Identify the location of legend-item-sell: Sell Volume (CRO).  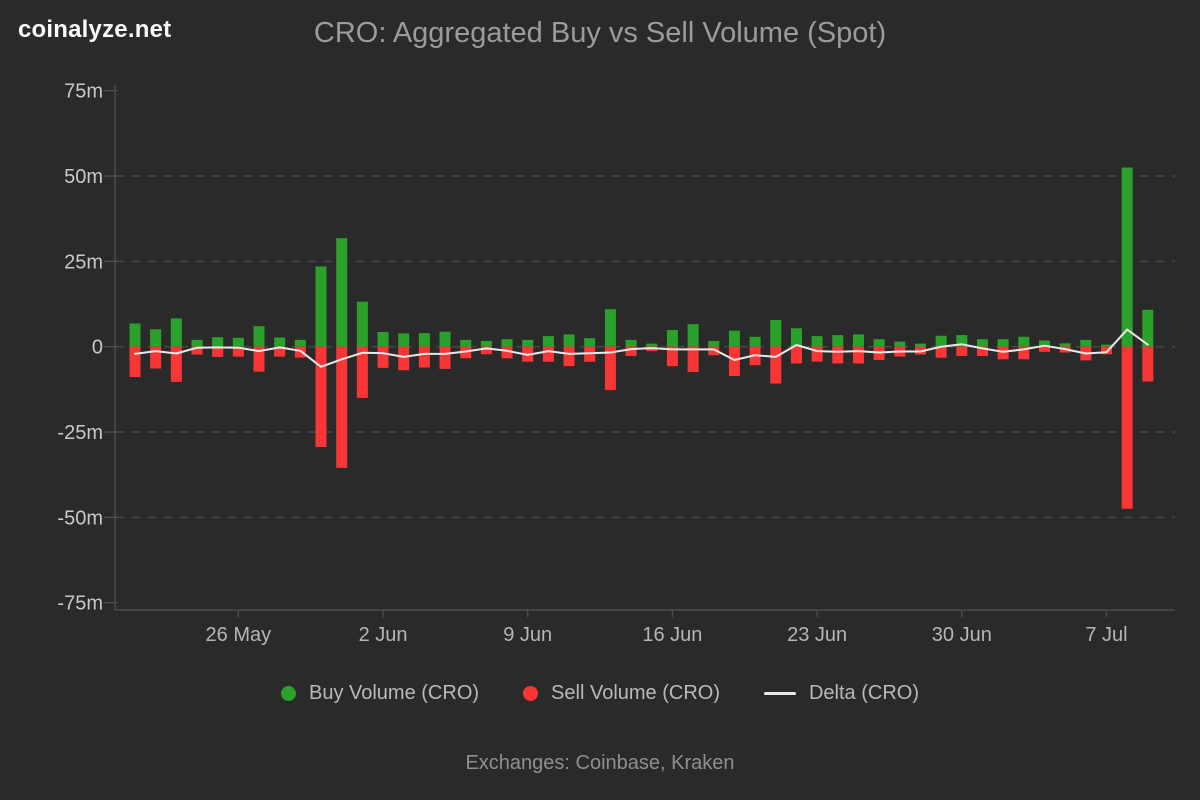
(621, 693).